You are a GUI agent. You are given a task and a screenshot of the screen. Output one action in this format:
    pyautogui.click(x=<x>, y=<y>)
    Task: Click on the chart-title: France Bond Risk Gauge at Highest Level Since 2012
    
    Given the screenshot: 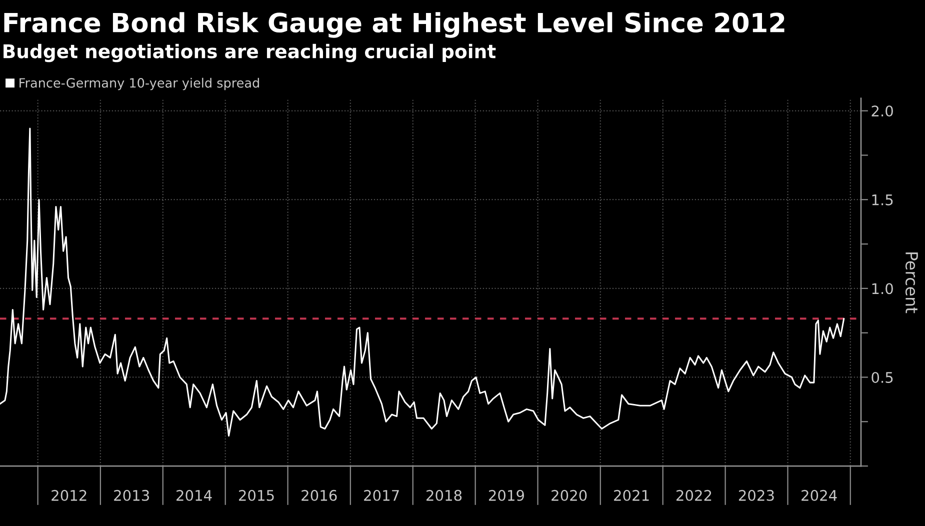 What is the action you would take?
    pyautogui.click(x=394, y=25)
    